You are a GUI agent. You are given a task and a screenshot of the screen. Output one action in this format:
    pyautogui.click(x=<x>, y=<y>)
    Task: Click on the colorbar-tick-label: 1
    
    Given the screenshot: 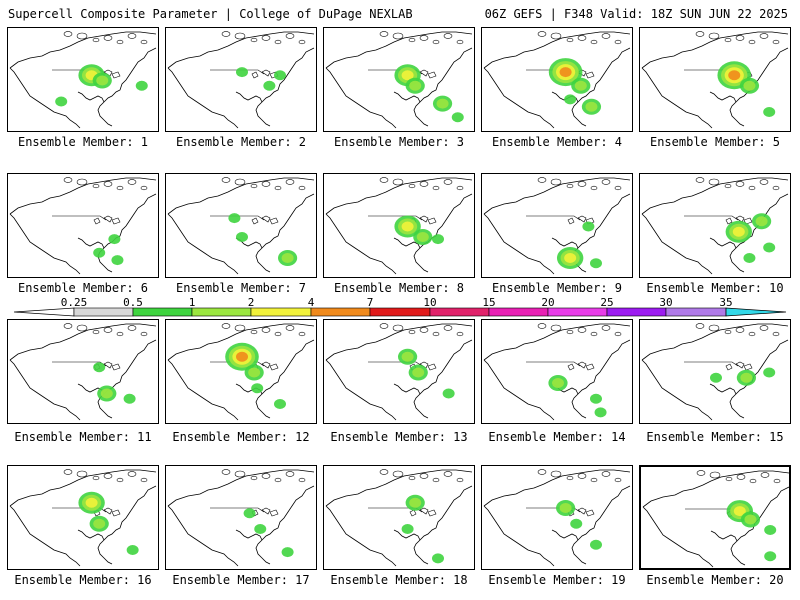 What is the action you would take?
    pyautogui.click(x=192, y=302)
    